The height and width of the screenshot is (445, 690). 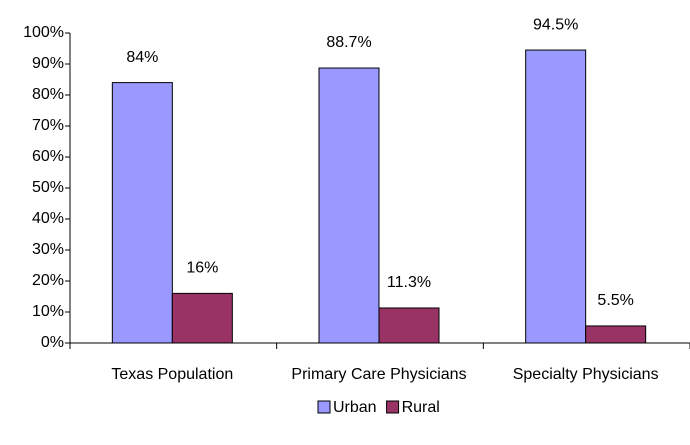 What do you see at coordinates (48, 187) in the screenshot?
I see `y-tick-label: 50%` at bounding box center [48, 187].